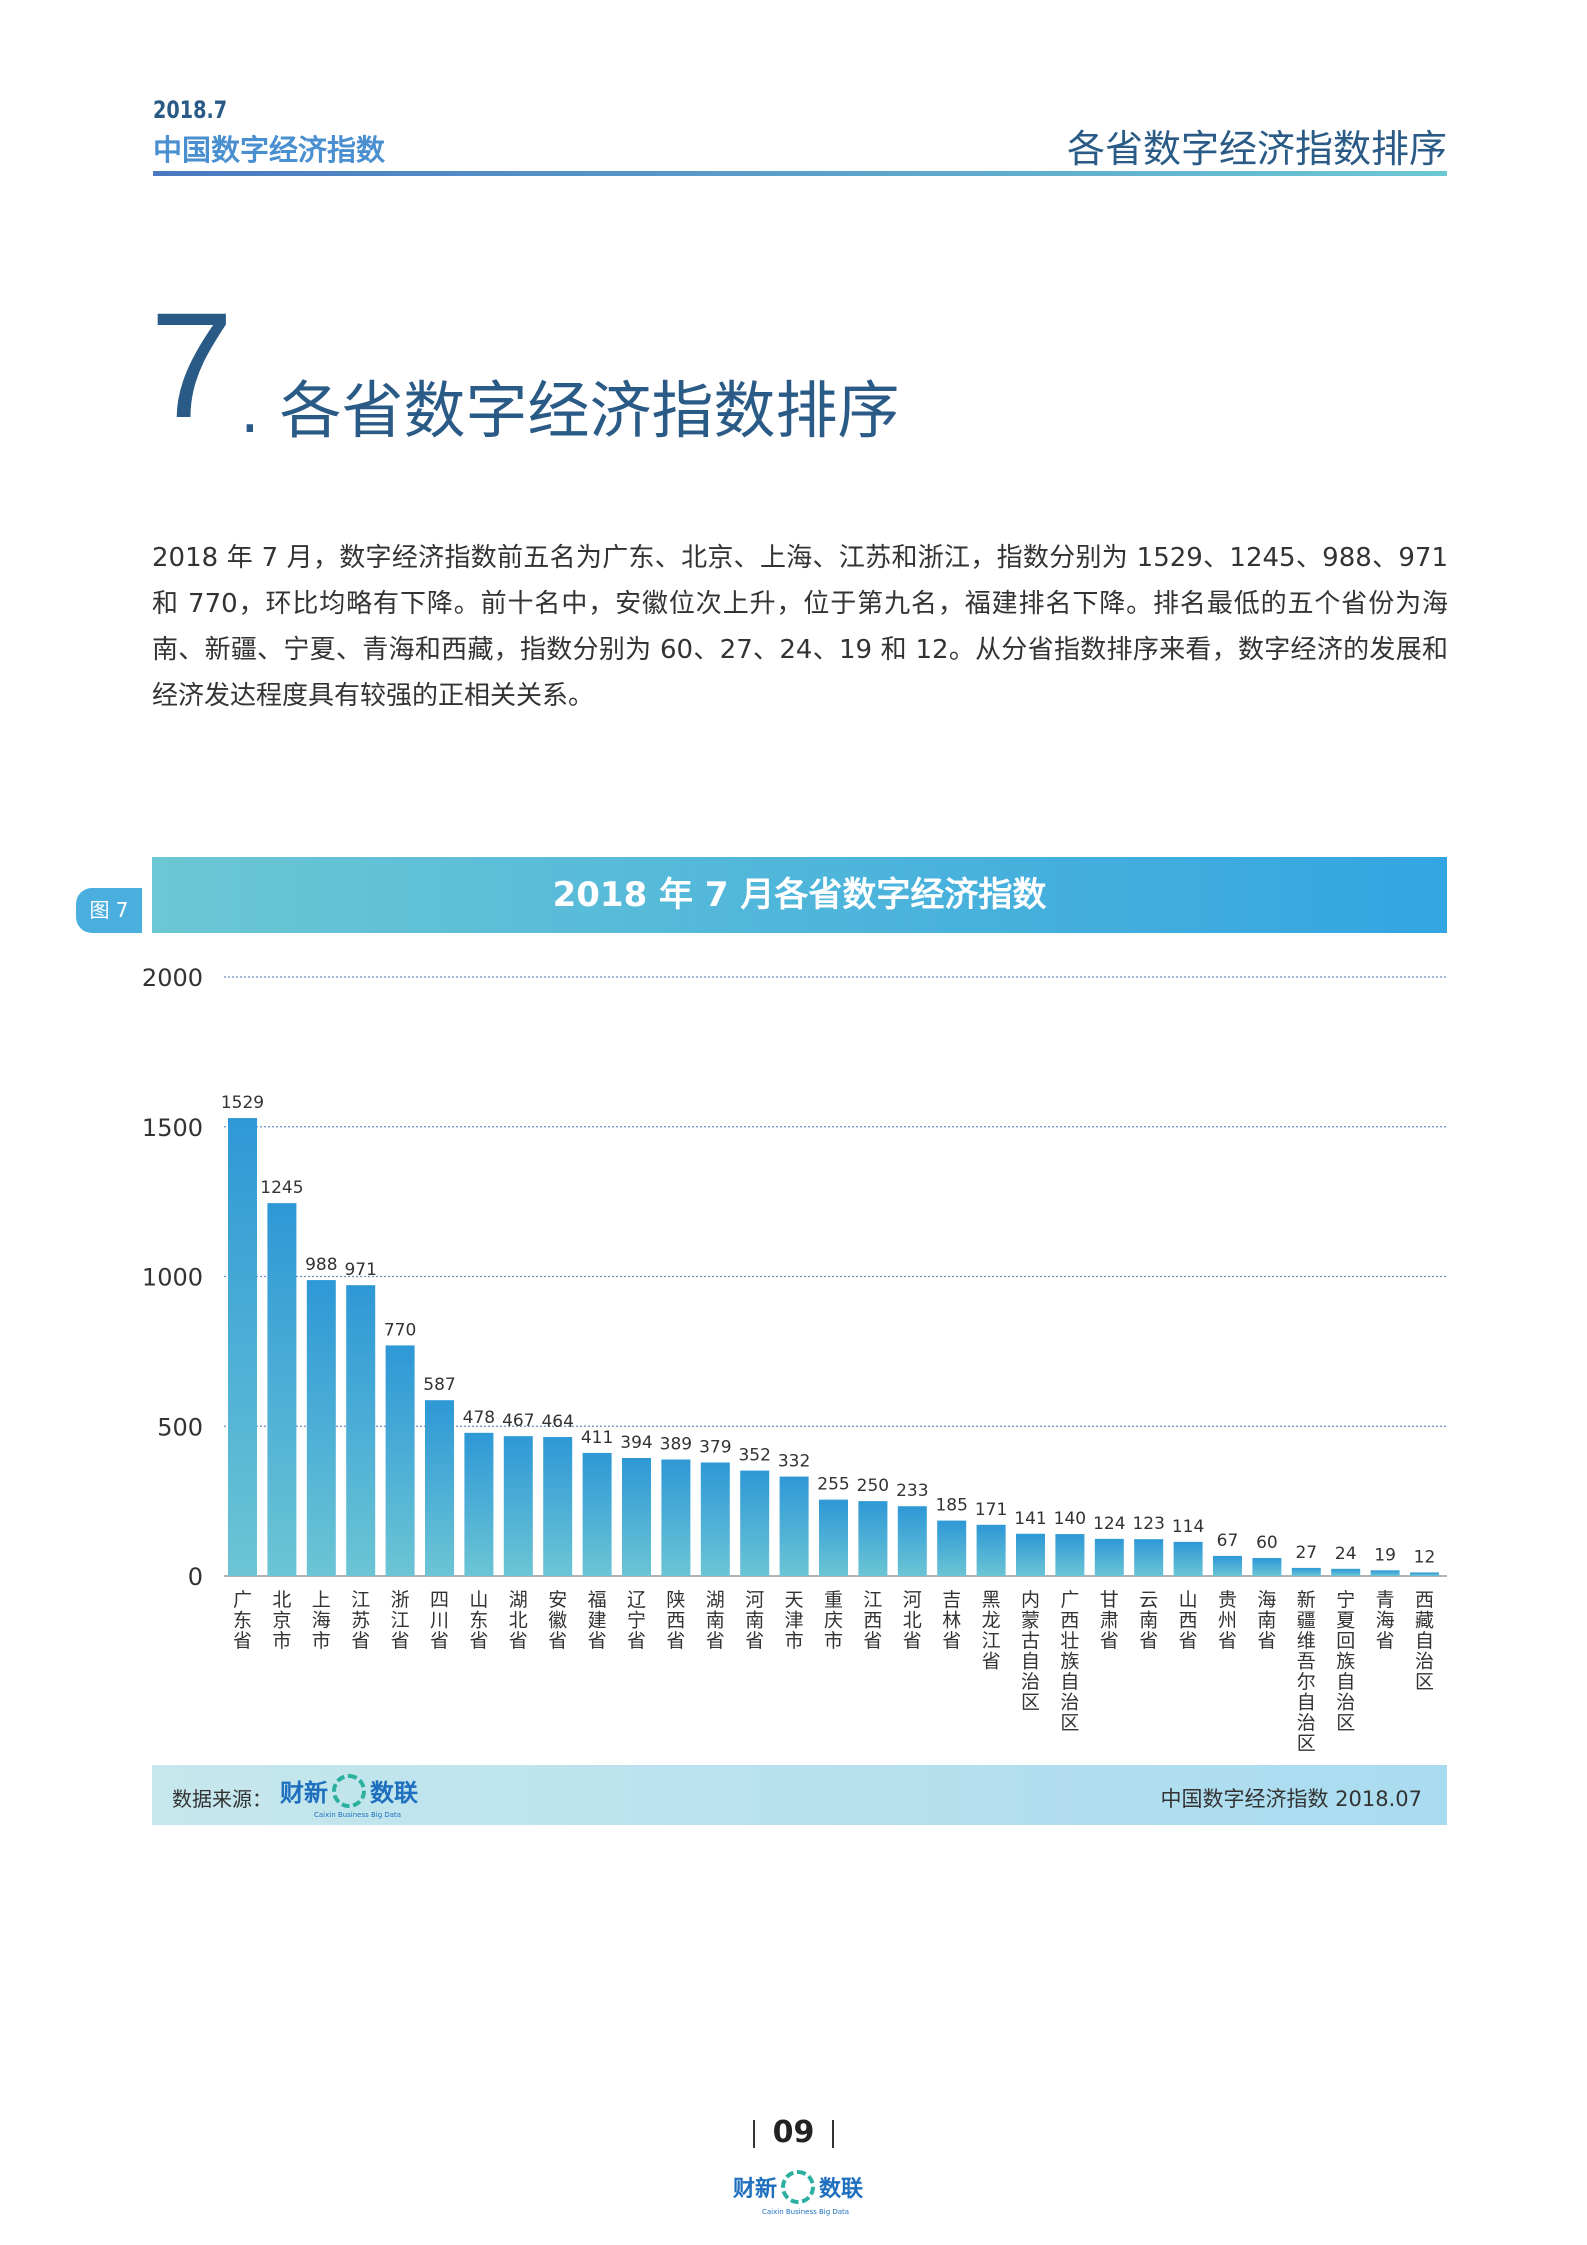  Describe the element at coordinates (321, 1265) in the screenshot. I see `data-label: 988` at that location.